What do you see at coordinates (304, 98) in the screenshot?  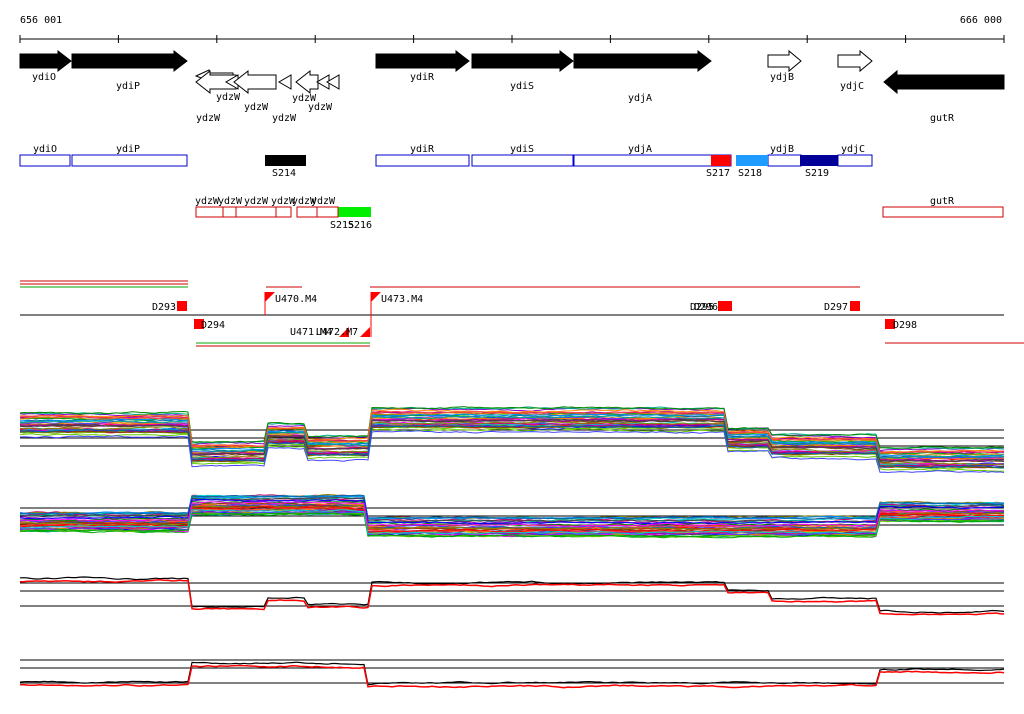 I see `gene-label-ydzW-5: ydzW` at bounding box center [304, 98].